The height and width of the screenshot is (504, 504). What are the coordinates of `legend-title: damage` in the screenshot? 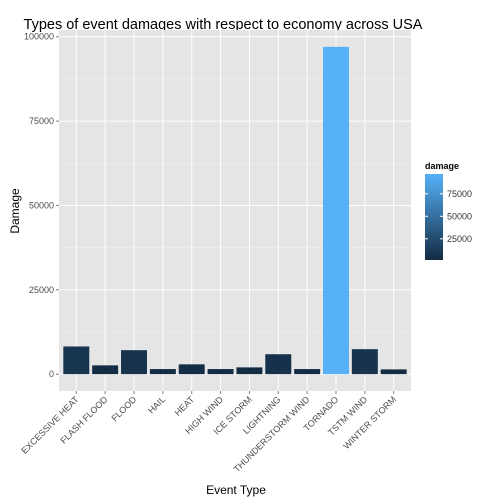 It's located at (442, 166).